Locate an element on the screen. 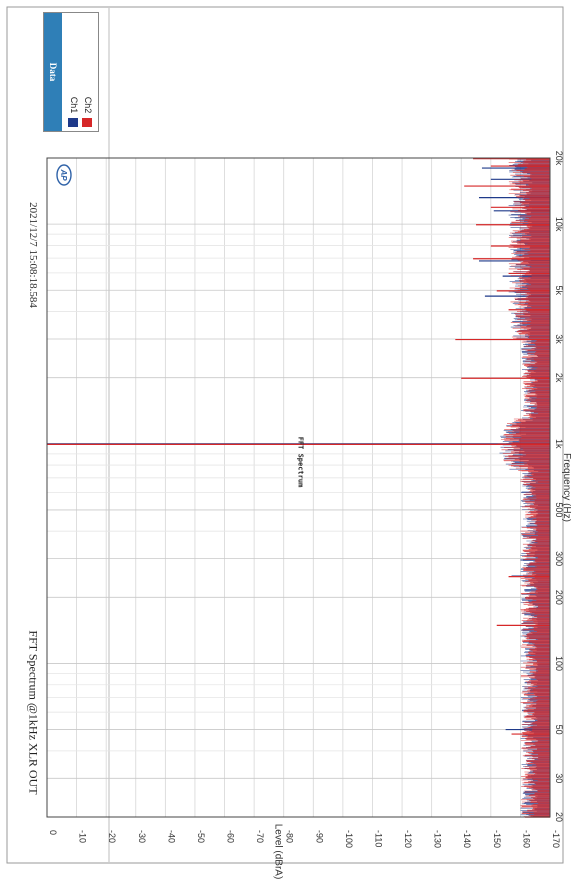 This screenshot has width=571, height=879. x-axis-ticks: 20 30 50 100 200 300 500 1k 2k 3k 5k 10k 20k is located at coordinates (559, 486).